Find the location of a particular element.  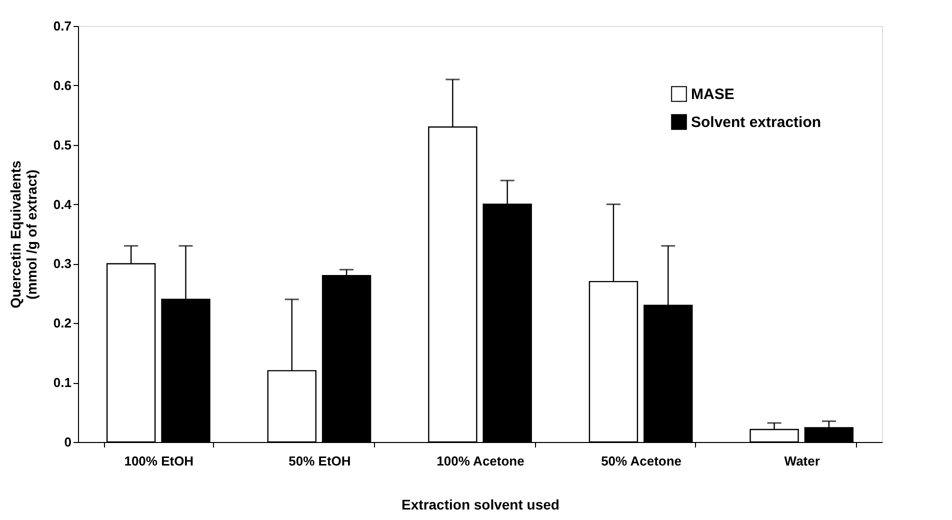

y-tick-label: 0.5 is located at coordinates (62, 144).